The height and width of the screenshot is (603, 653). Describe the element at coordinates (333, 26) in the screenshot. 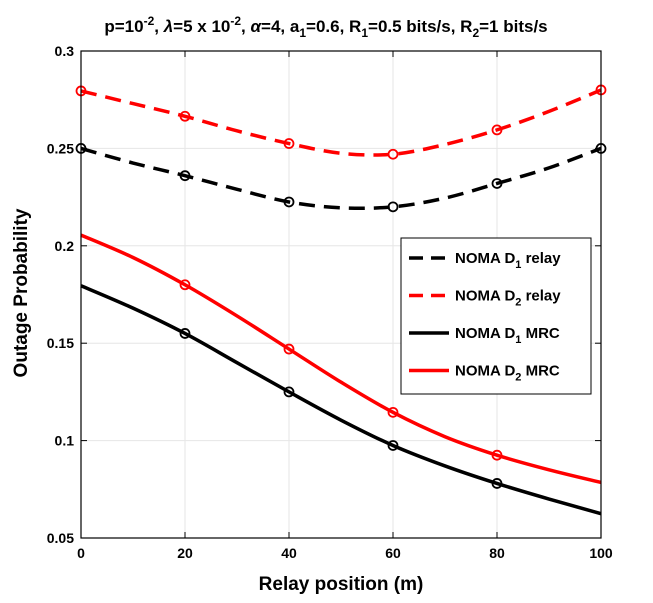

I see `title-part: =0.6, R` at that location.